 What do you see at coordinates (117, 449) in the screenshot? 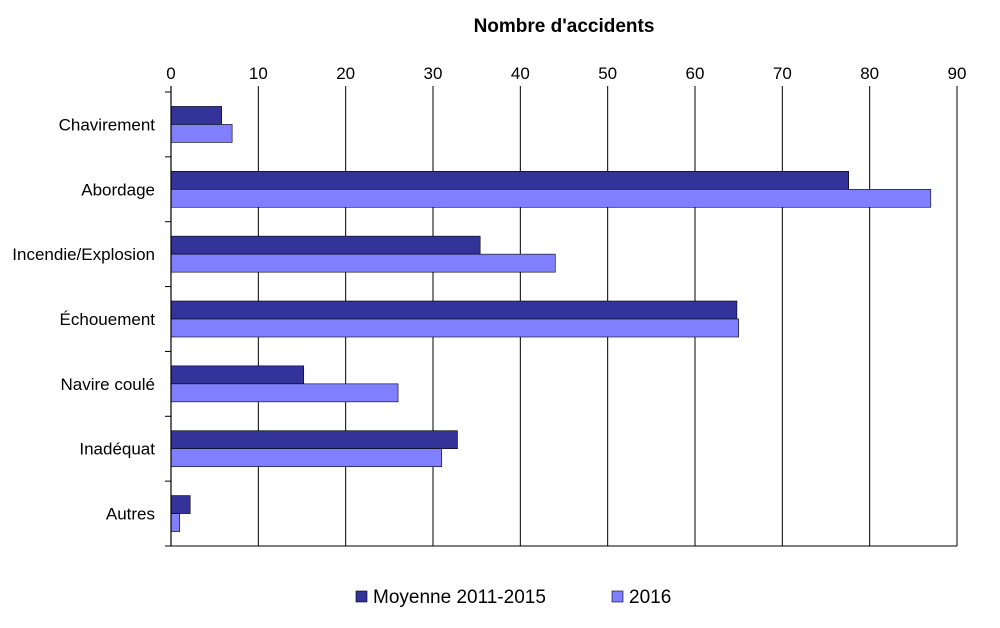
I see `category-label: Inadéquat` at bounding box center [117, 449].